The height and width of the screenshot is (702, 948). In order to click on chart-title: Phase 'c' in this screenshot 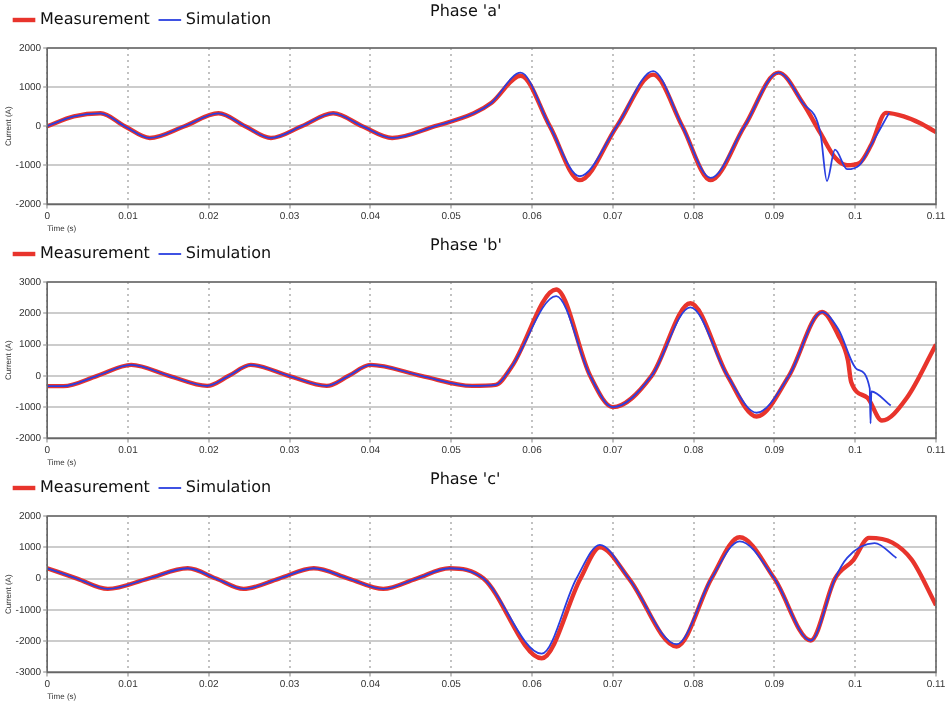, I will do `click(465, 479)`.